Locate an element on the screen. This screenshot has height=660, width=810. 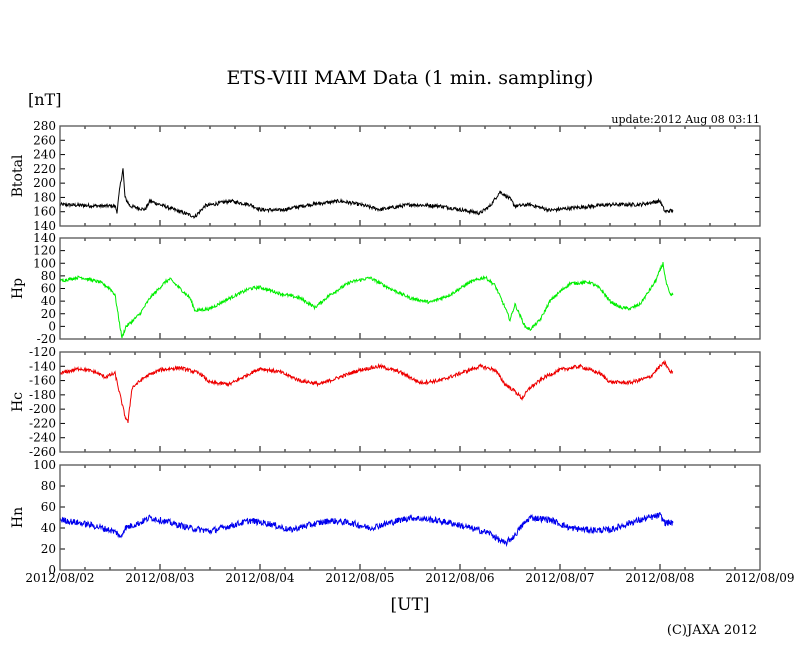
series-line-hp is located at coordinates (366, 300).